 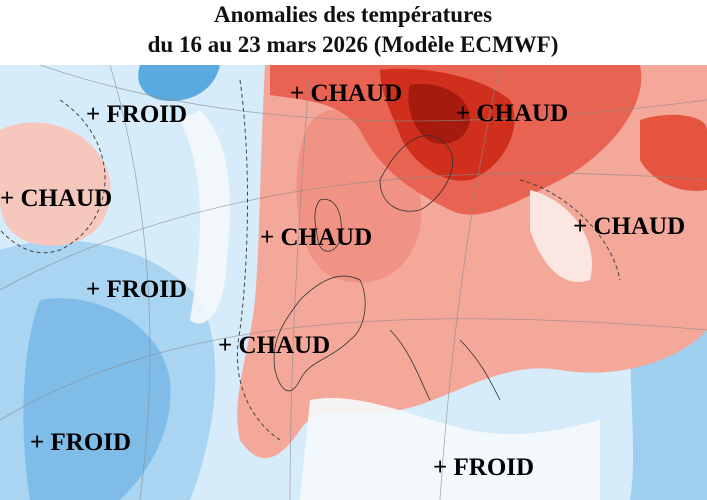 What do you see at coordinates (353, 14) in the screenshot?
I see `title-line: Anomalies des températures` at bounding box center [353, 14].